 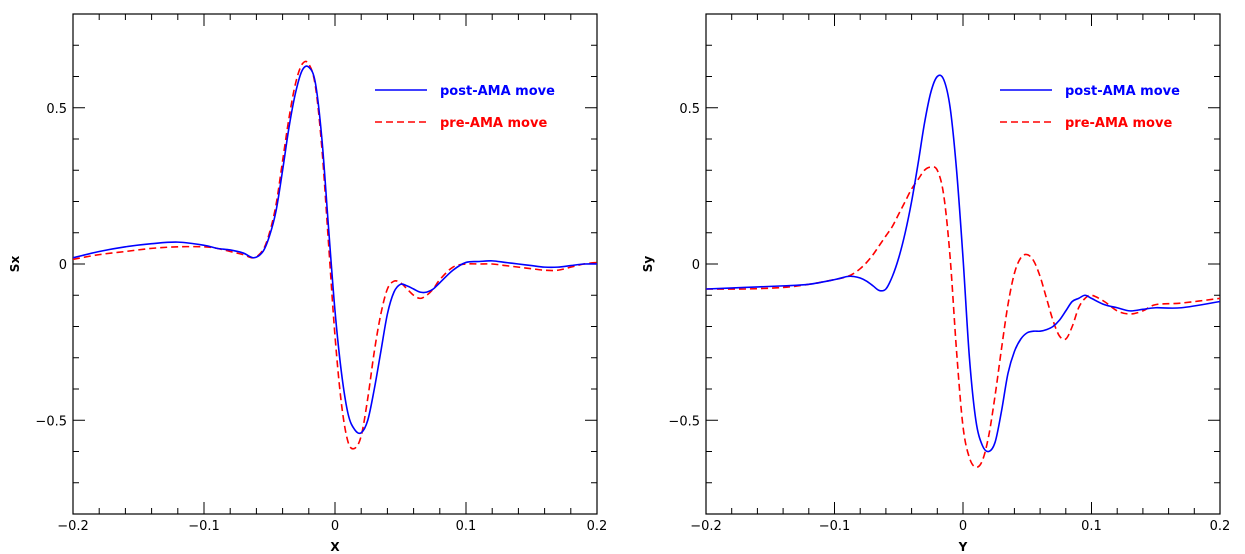 I want to click on sy-x-tick-label: 0.1, so click(x=1091, y=526).